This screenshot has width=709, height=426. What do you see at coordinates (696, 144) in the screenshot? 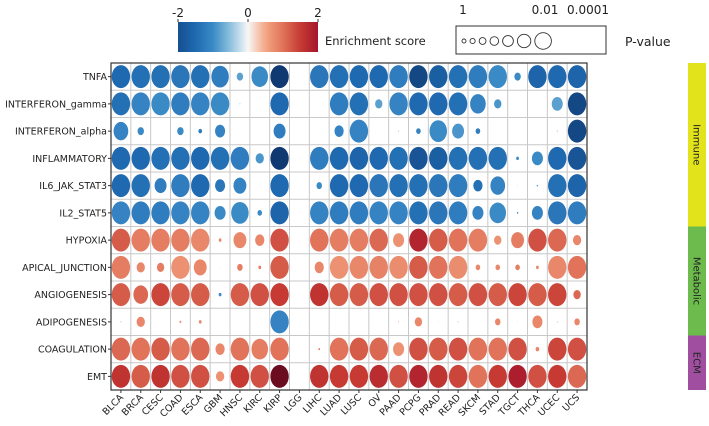
I see `group-label: Immune` at bounding box center [696, 144].